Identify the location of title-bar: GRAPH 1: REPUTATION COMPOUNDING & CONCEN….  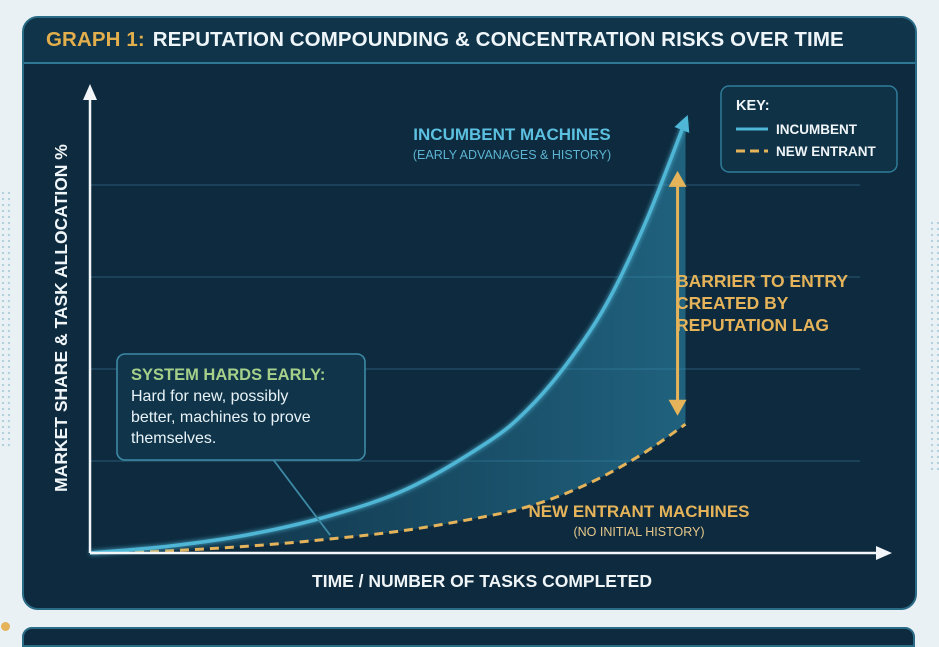
(469, 41).